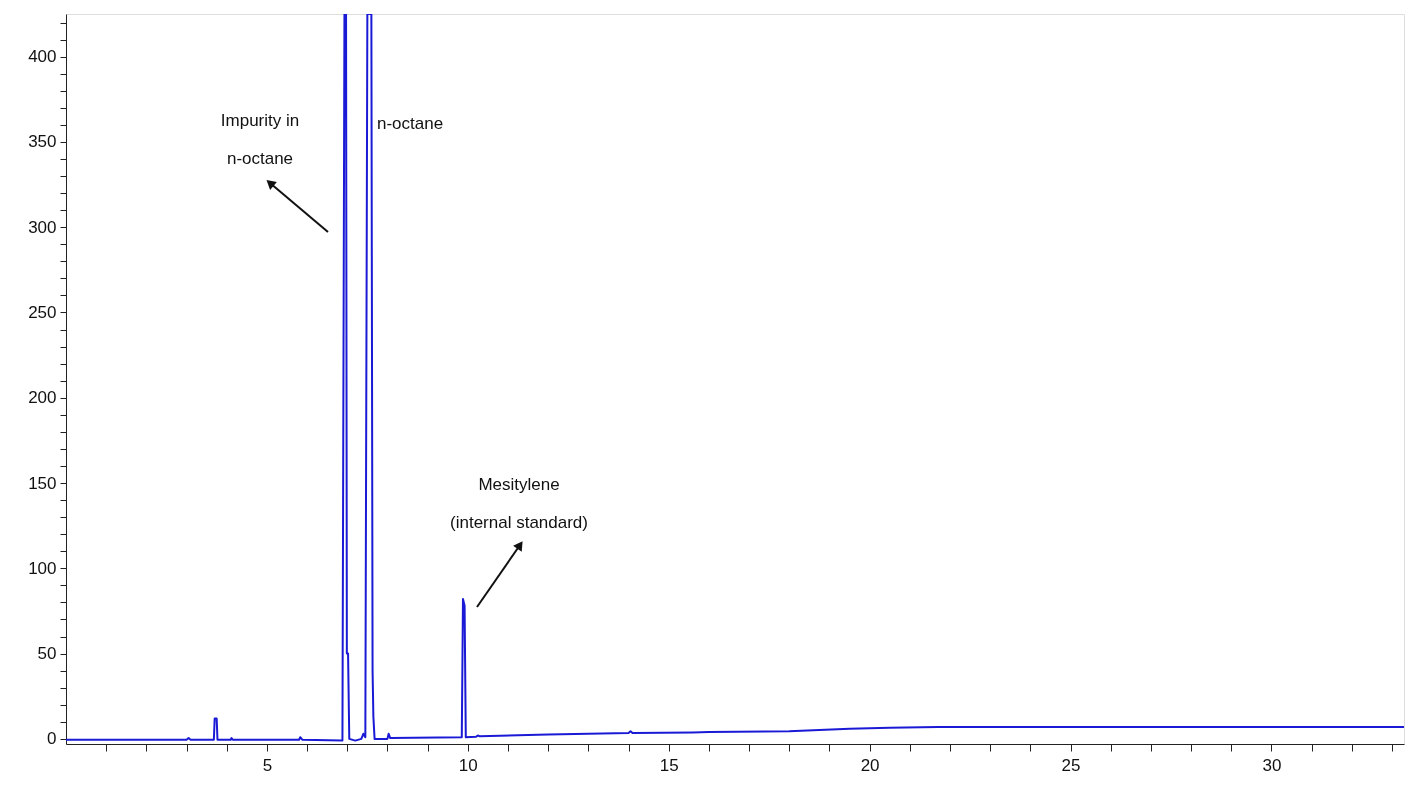 The width and height of the screenshot is (1408, 787). I want to click on y-tick-label: 250, so click(42, 312).